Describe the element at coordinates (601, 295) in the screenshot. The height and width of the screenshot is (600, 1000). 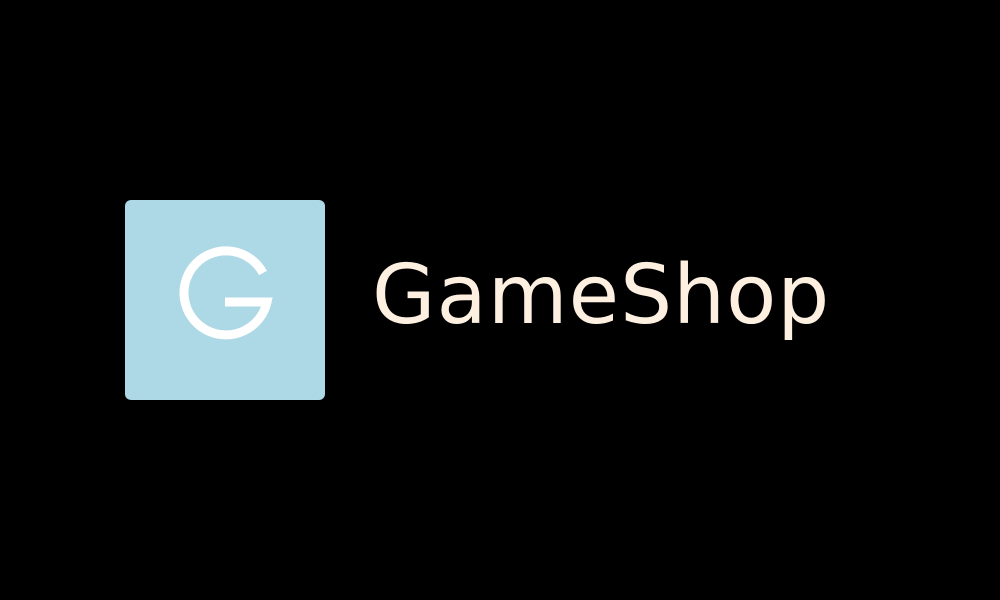
I see `brand-name: GameShop` at that location.